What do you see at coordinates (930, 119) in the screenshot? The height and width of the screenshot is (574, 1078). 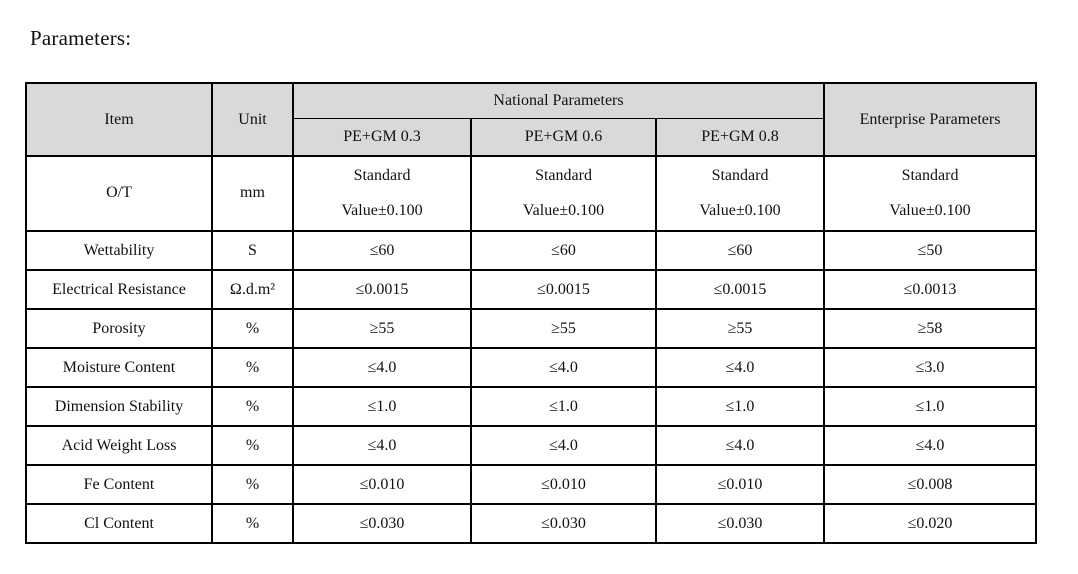 I see `col-header-enterprise-parameters: Enterprise Parameters` at bounding box center [930, 119].